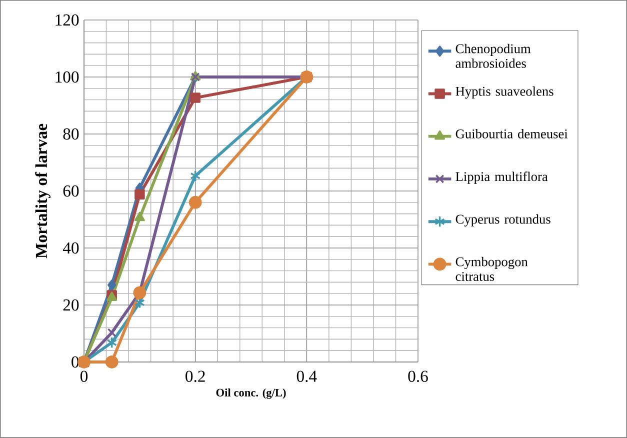 The image size is (627, 438). Describe the element at coordinates (195, 376) in the screenshot. I see `x-tick-label: 0.2` at that location.